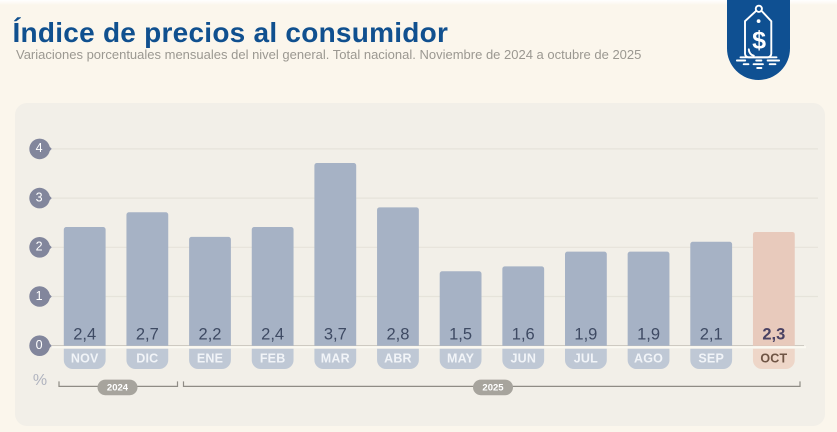 The width and height of the screenshot is (837, 432). I want to click on svg-text: 2,8, so click(397, 335).